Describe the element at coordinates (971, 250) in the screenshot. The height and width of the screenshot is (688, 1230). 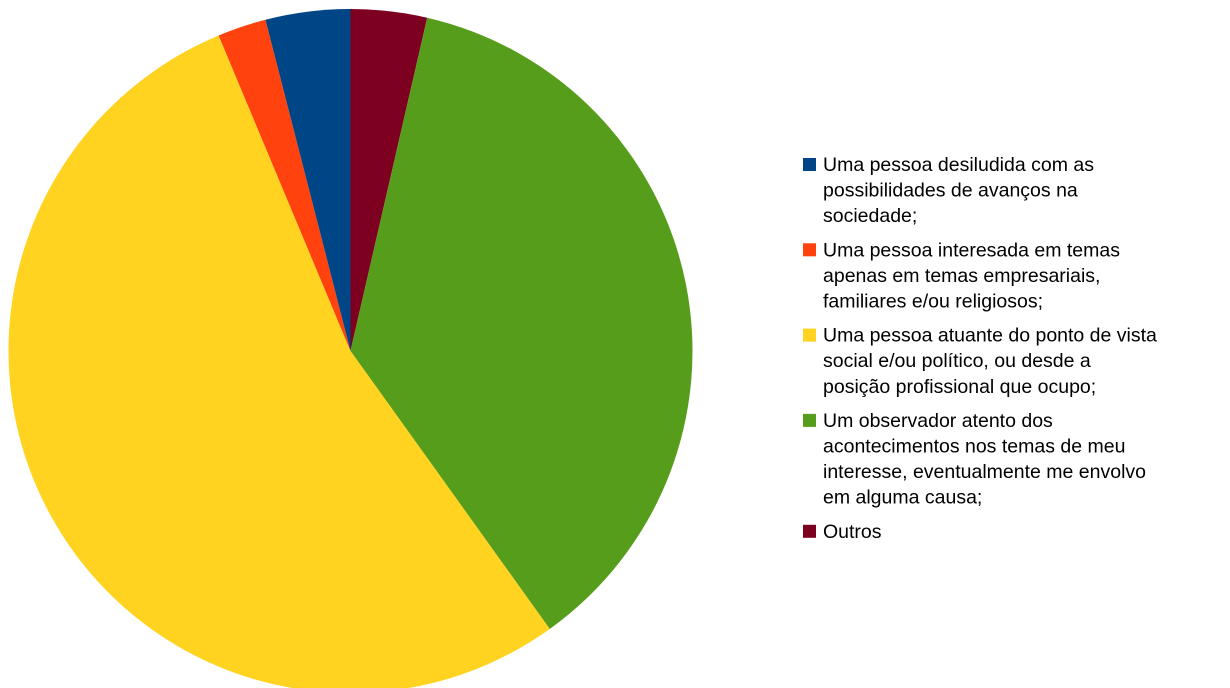
I see `legend-label-line: Uma pessoa interesada em temas` at that location.